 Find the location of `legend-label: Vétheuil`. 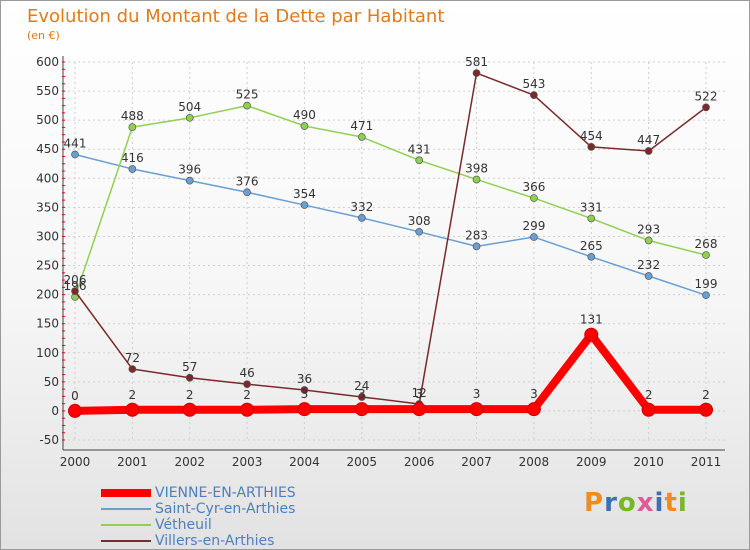

legend-label: Vétheuil is located at coordinates (183, 525).